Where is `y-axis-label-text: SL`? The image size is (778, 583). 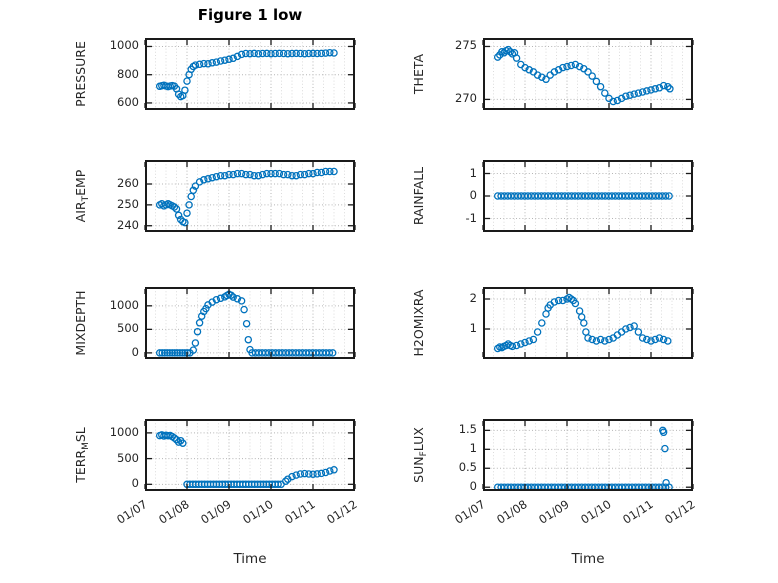 y-axis-label-text: SL is located at coordinates (80, 435).